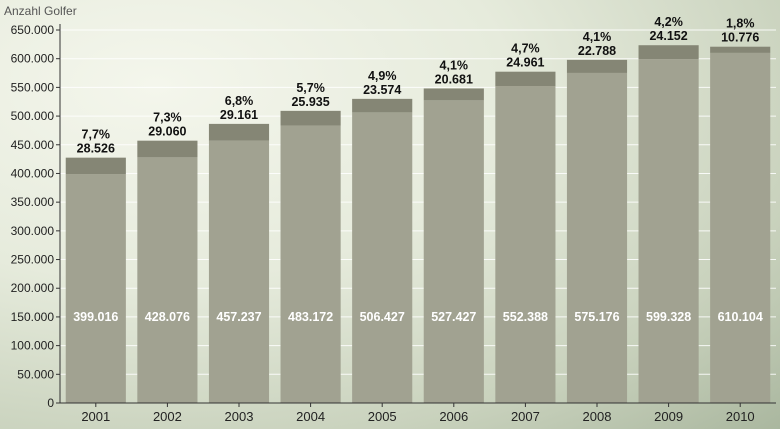 The width and height of the screenshot is (780, 429). Describe the element at coordinates (740, 38) in the screenshot. I see `increase-value-label: 10.776` at that location.